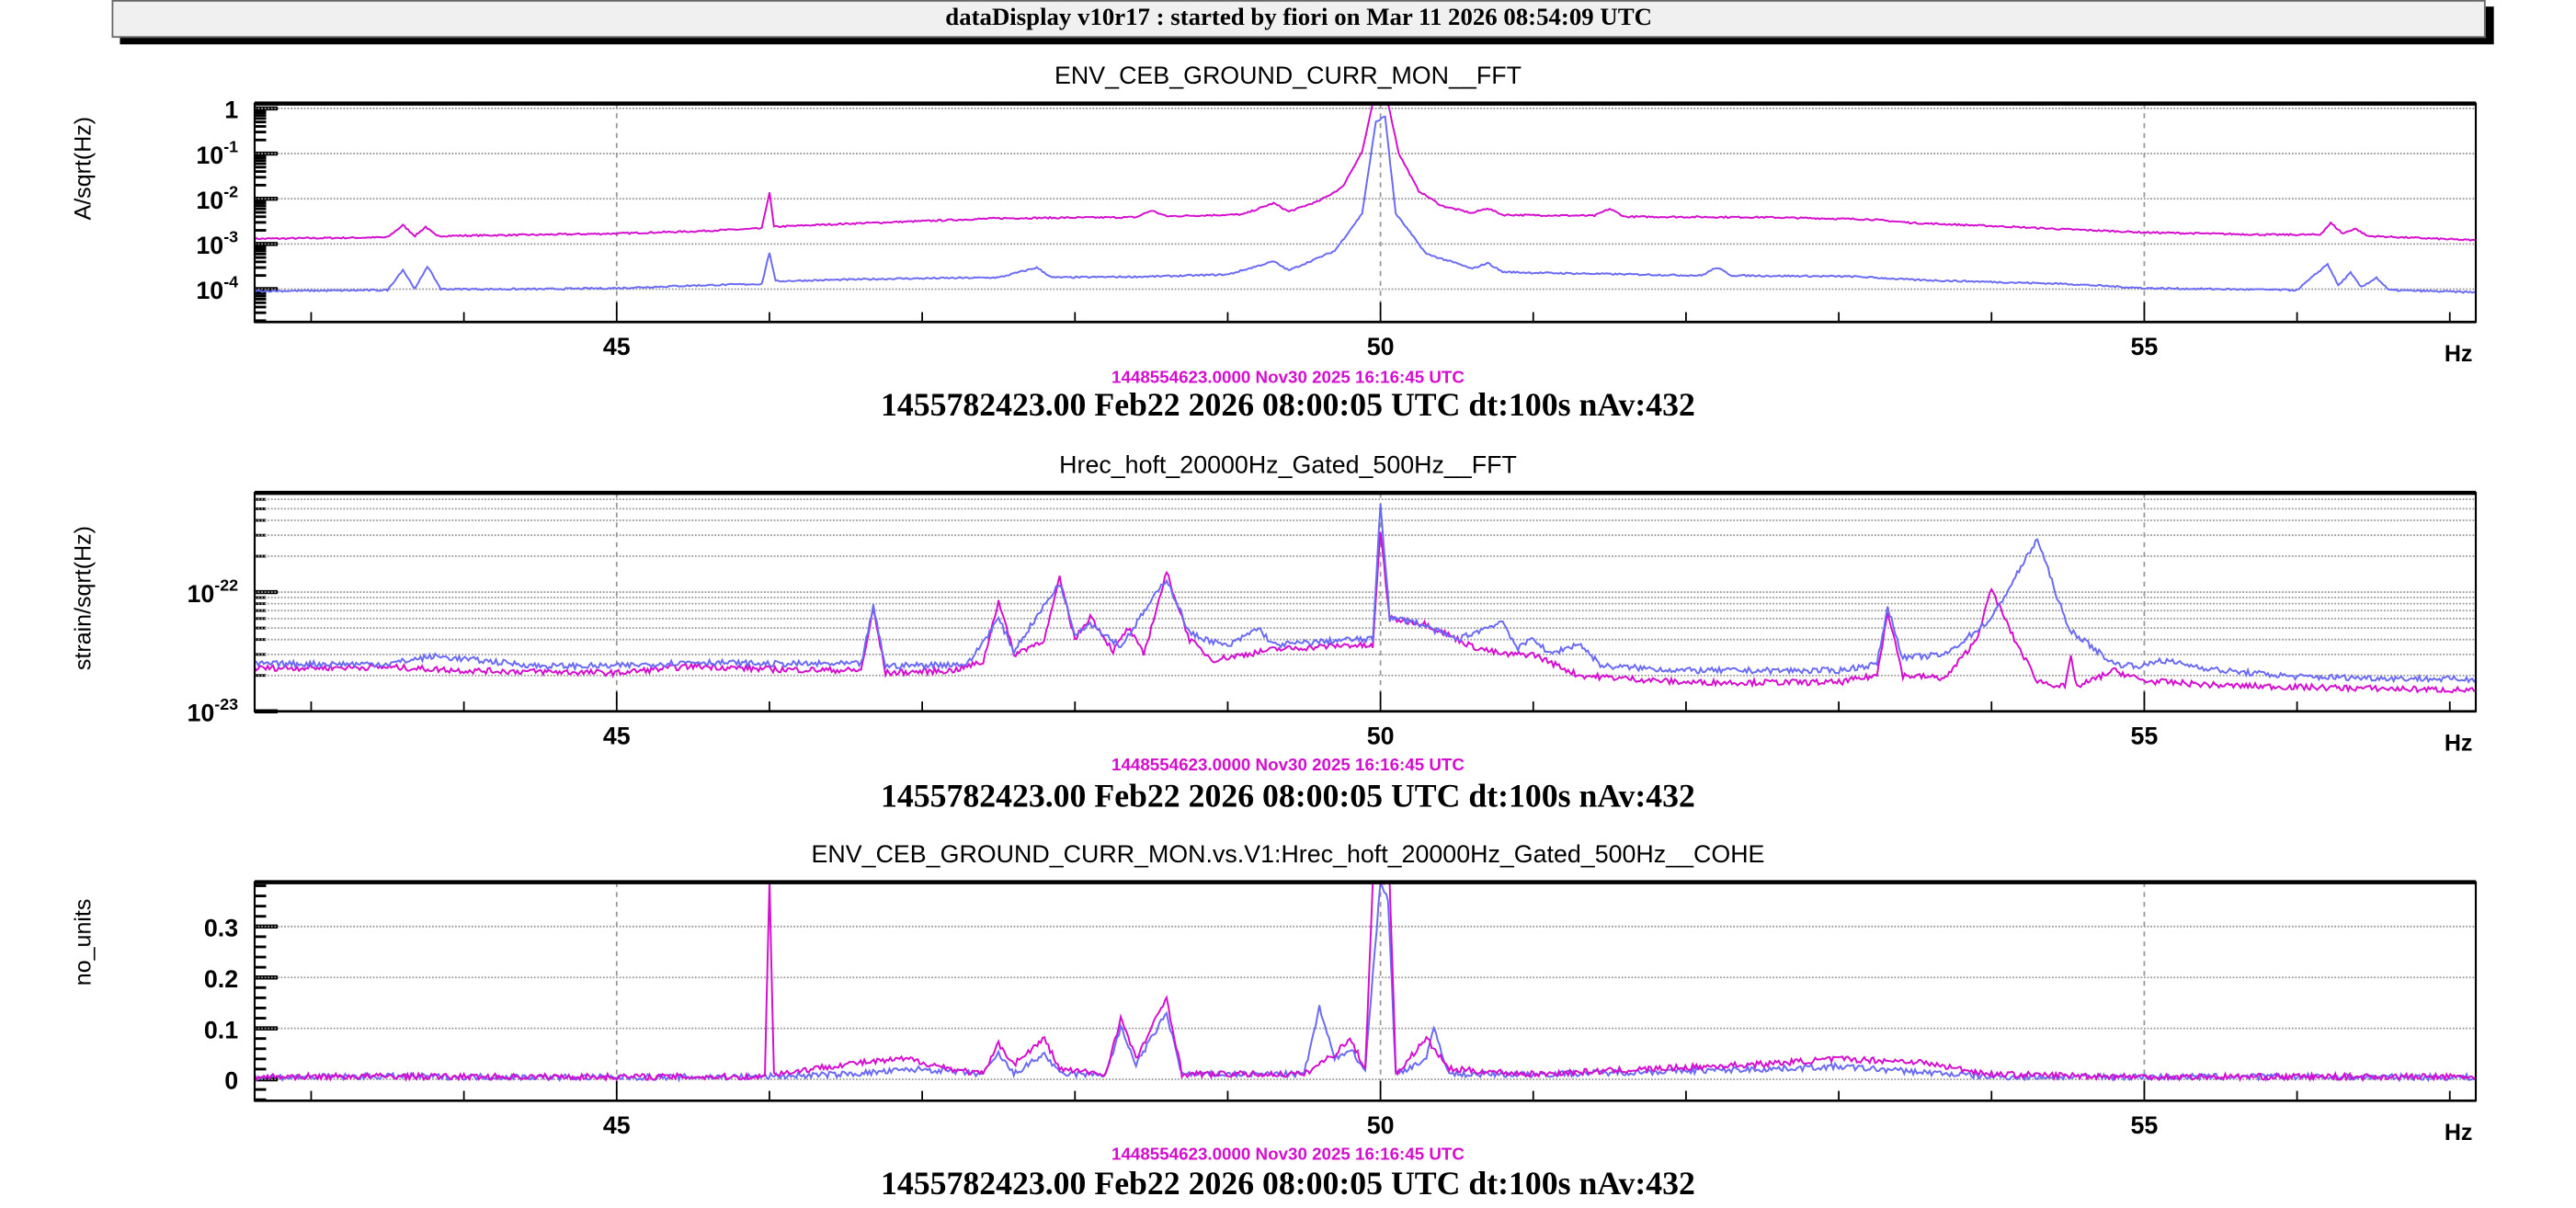  What do you see at coordinates (230, 191) in the screenshot?
I see `y-tick-exponent: -2` at bounding box center [230, 191].